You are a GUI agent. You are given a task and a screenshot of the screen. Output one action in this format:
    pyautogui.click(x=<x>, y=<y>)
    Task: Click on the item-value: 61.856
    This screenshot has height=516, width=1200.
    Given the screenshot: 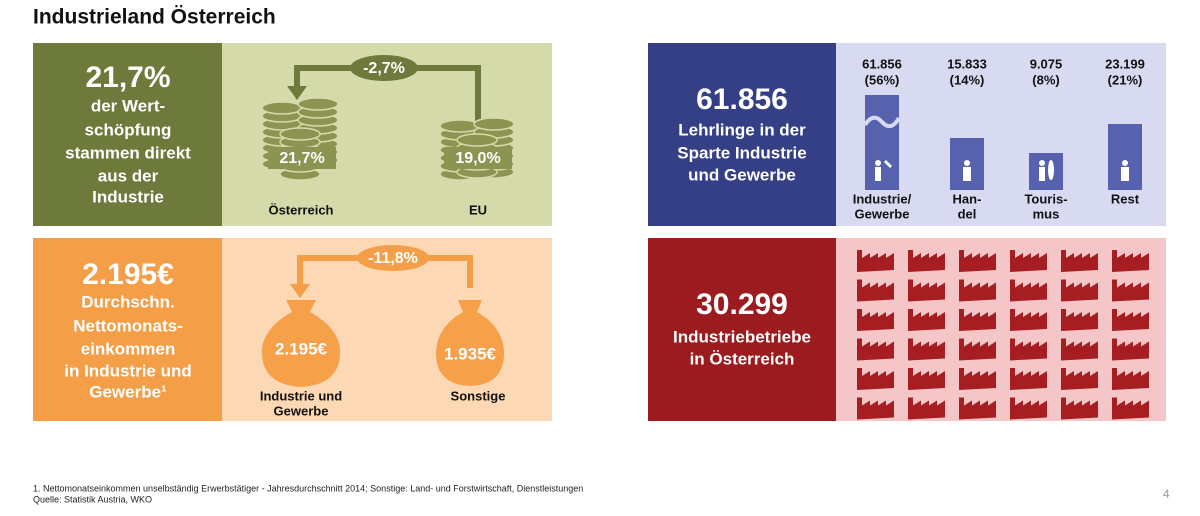 What is the action you would take?
    pyautogui.click(x=882, y=63)
    